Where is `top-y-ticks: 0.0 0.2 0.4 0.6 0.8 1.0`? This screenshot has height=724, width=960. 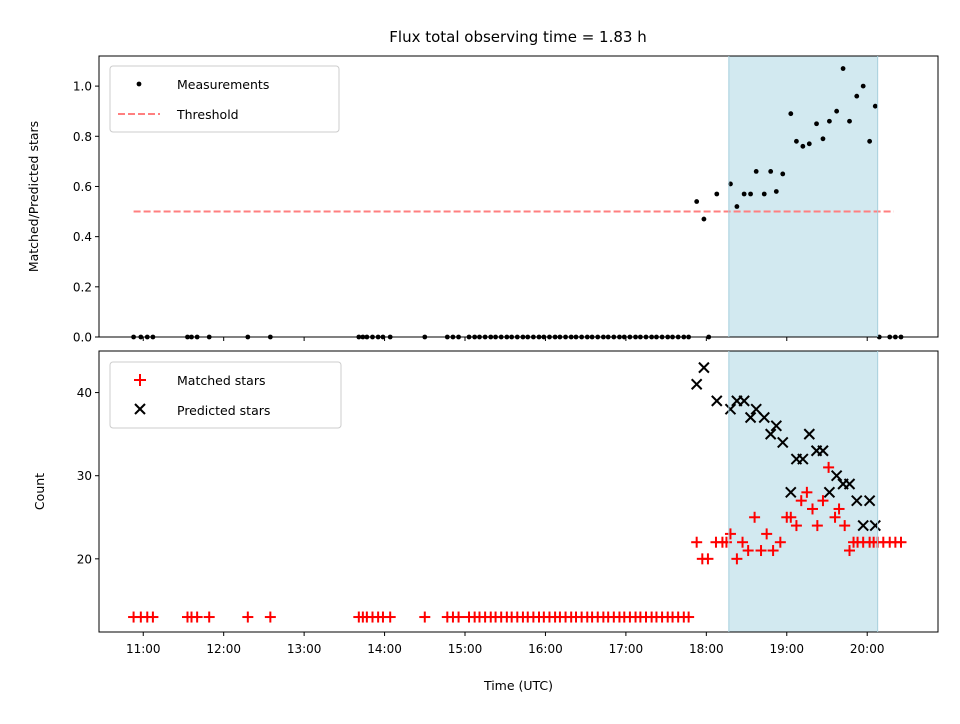
top-y-ticks: 0.0 0.2 0.4 0.6 0.8 1.0 is located at coordinates (86, 212).